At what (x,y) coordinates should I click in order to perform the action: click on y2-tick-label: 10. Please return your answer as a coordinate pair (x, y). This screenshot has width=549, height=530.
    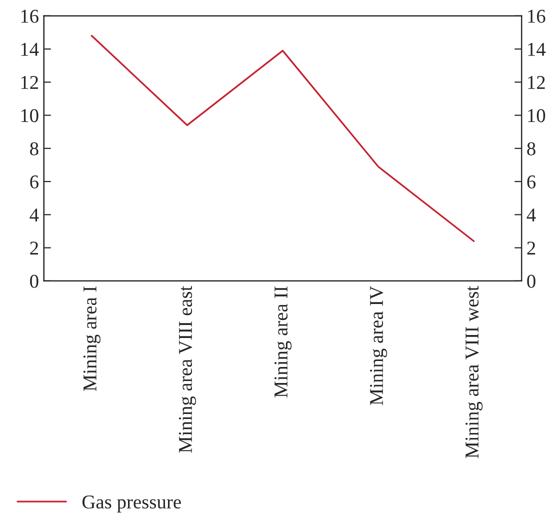
    Looking at the image, I should click on (537, 115).